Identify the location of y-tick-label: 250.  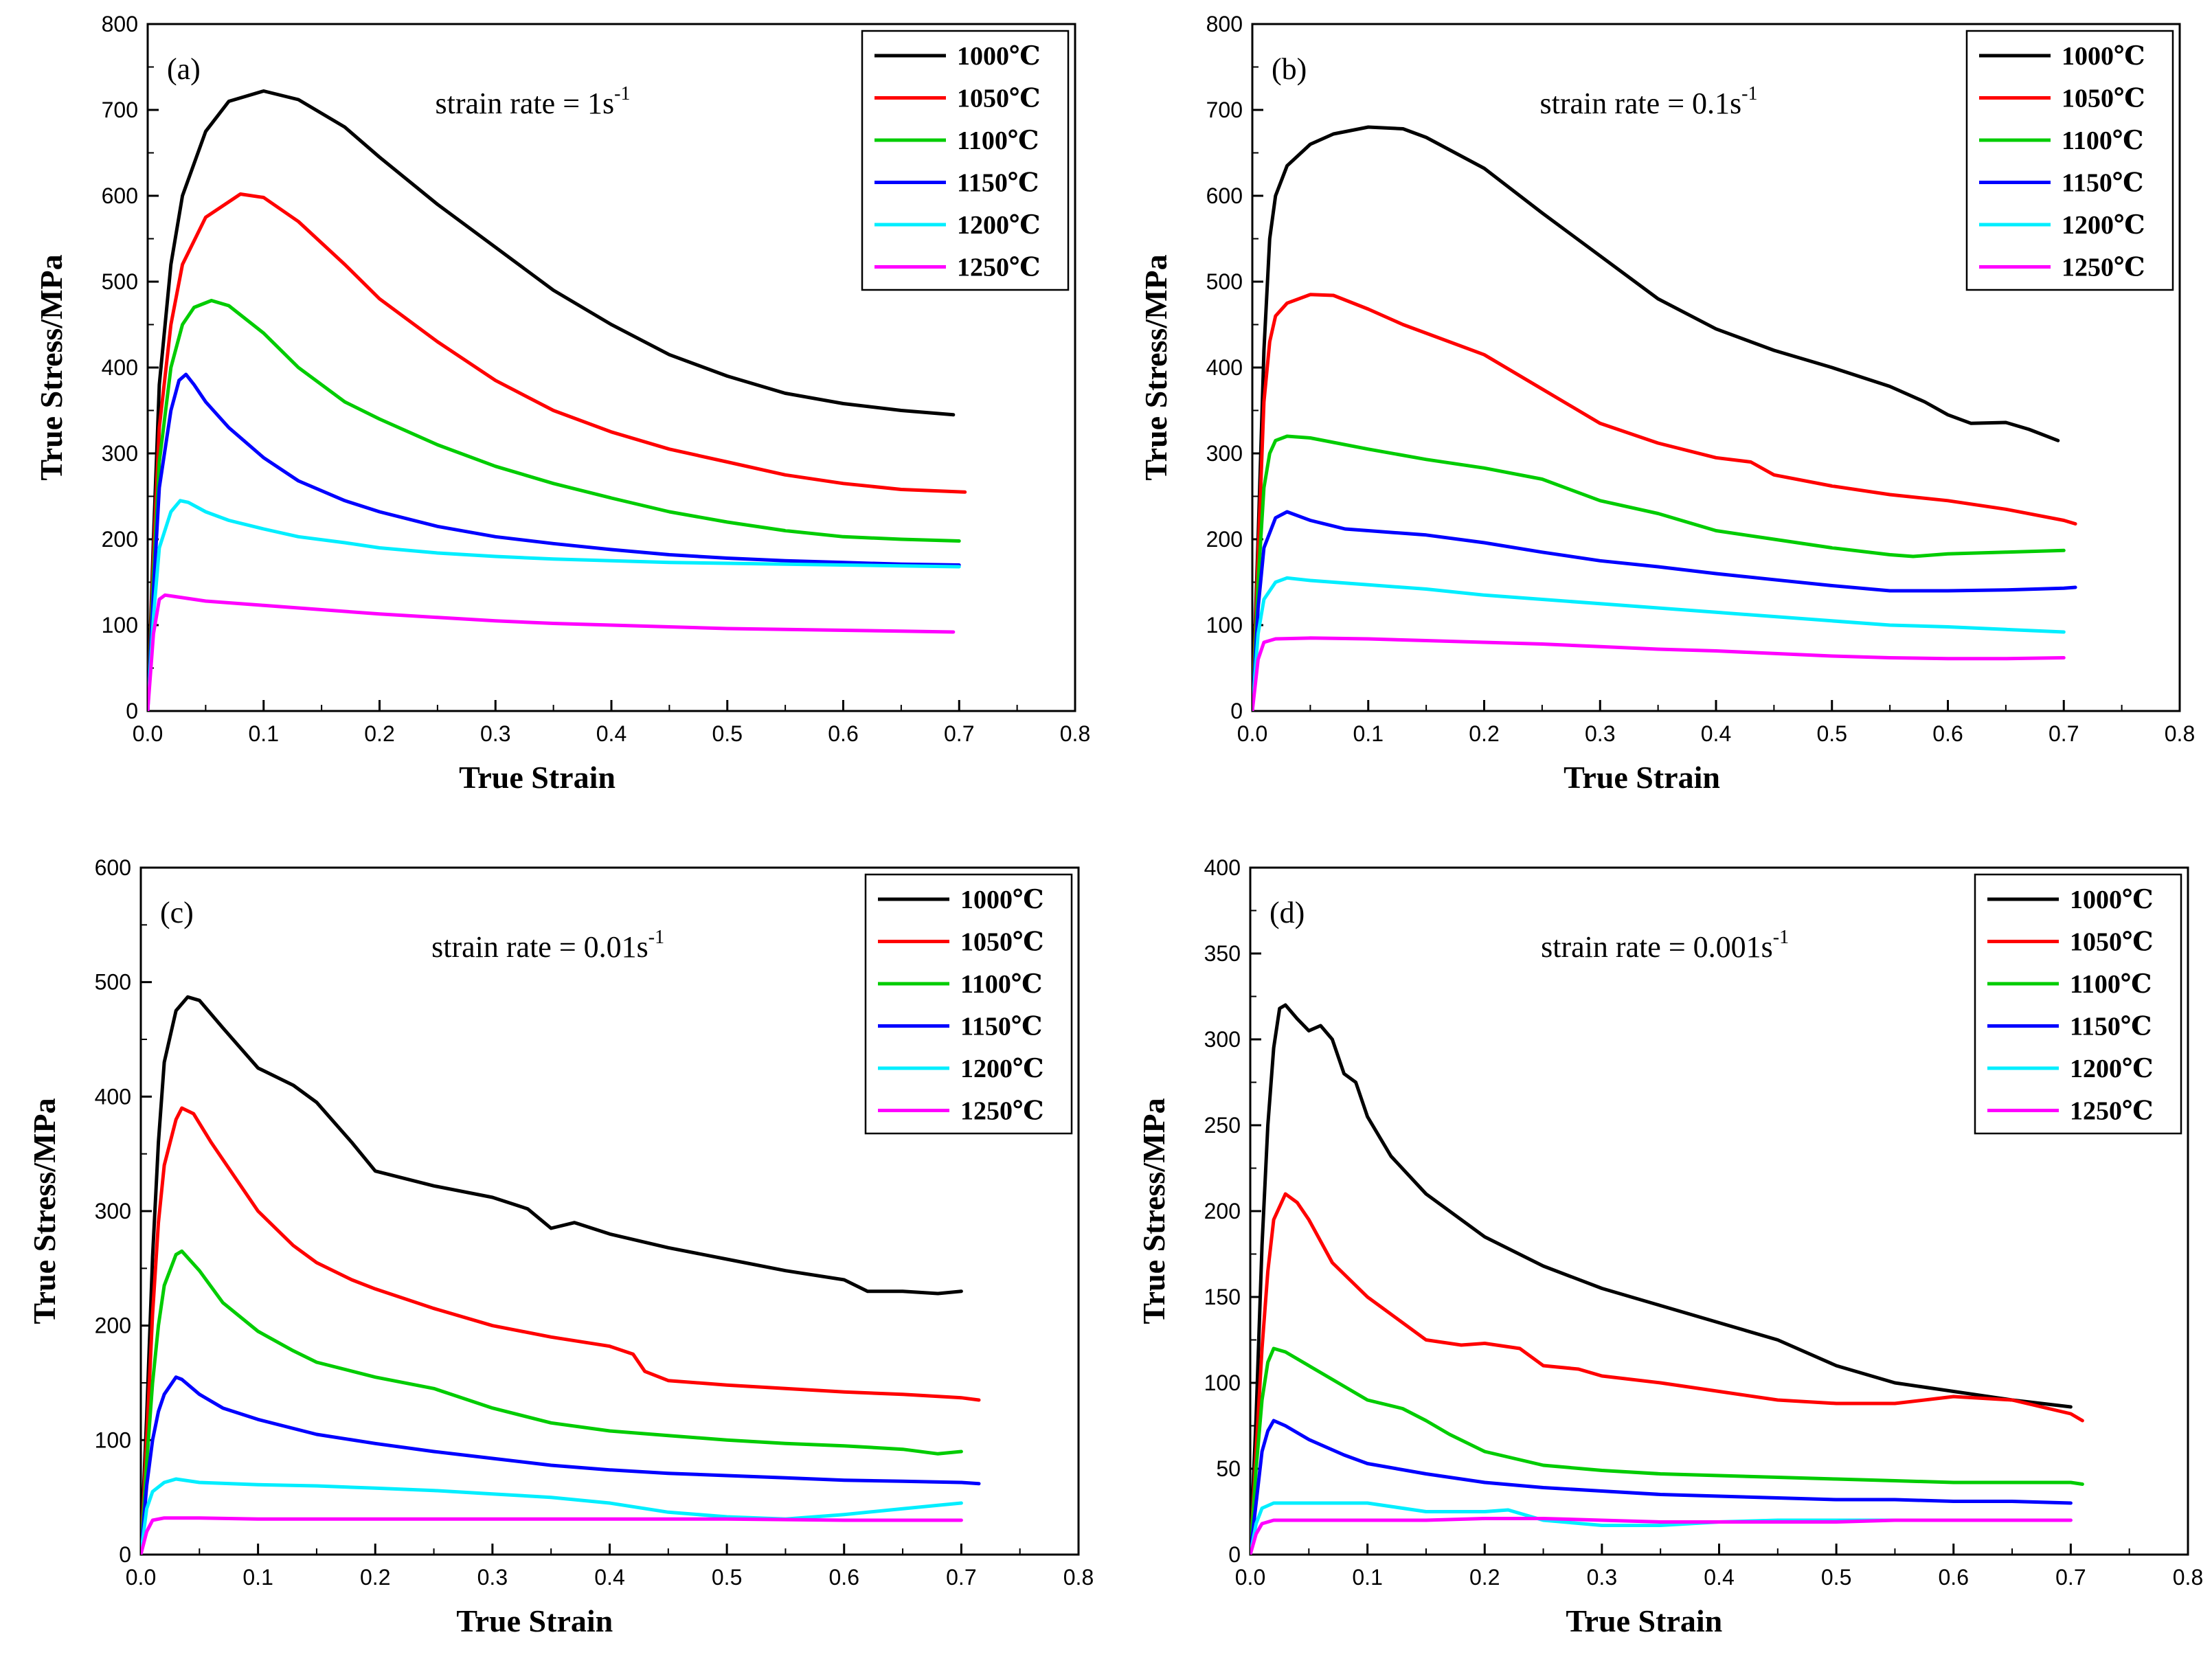
(1222, 1125).